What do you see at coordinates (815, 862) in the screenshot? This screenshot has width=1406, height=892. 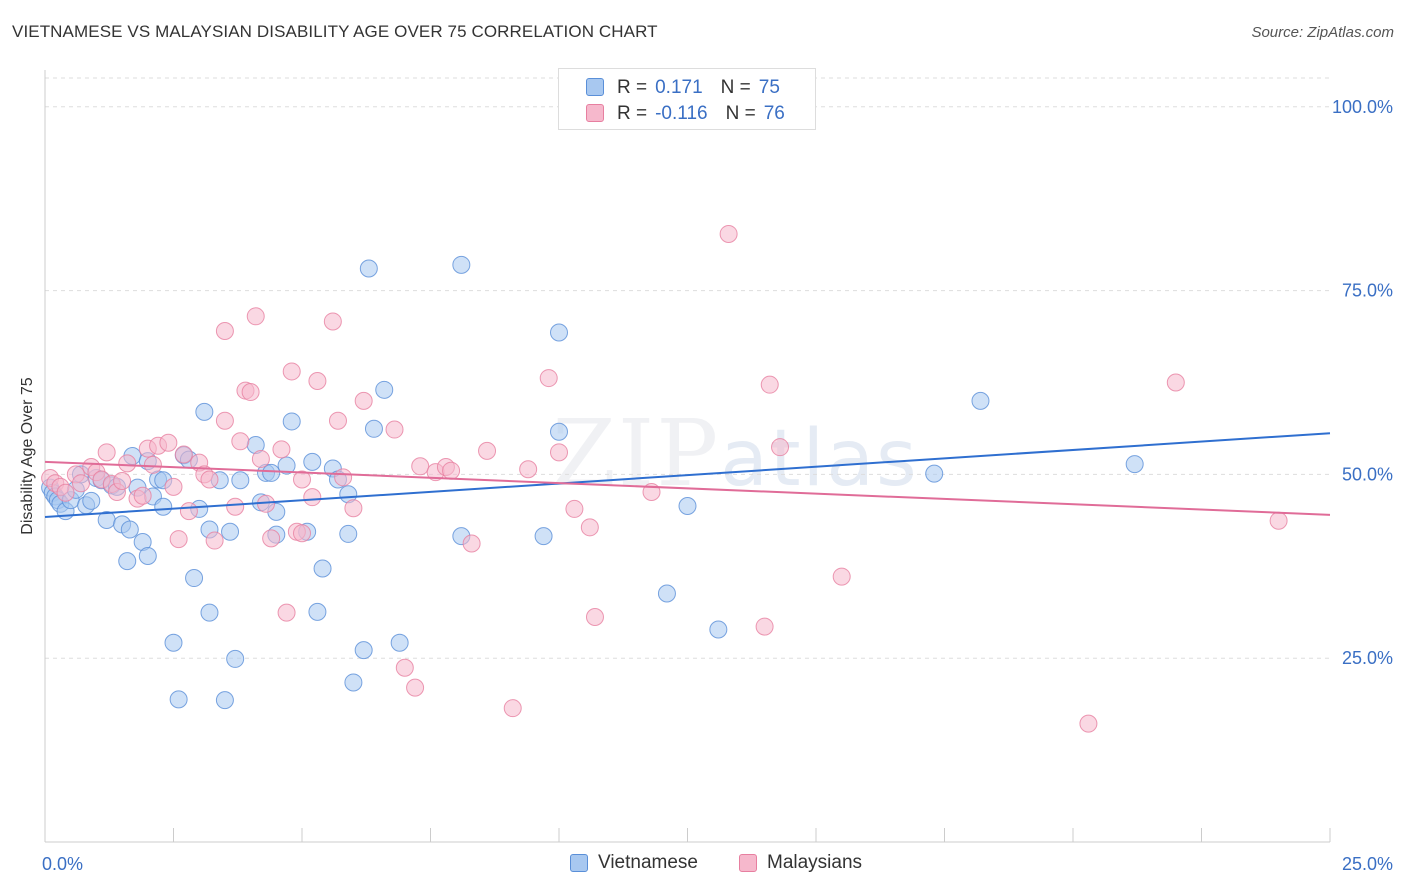 I see `series-legend-label-malaysians: Malaysians` at bounding box center [815, 862].